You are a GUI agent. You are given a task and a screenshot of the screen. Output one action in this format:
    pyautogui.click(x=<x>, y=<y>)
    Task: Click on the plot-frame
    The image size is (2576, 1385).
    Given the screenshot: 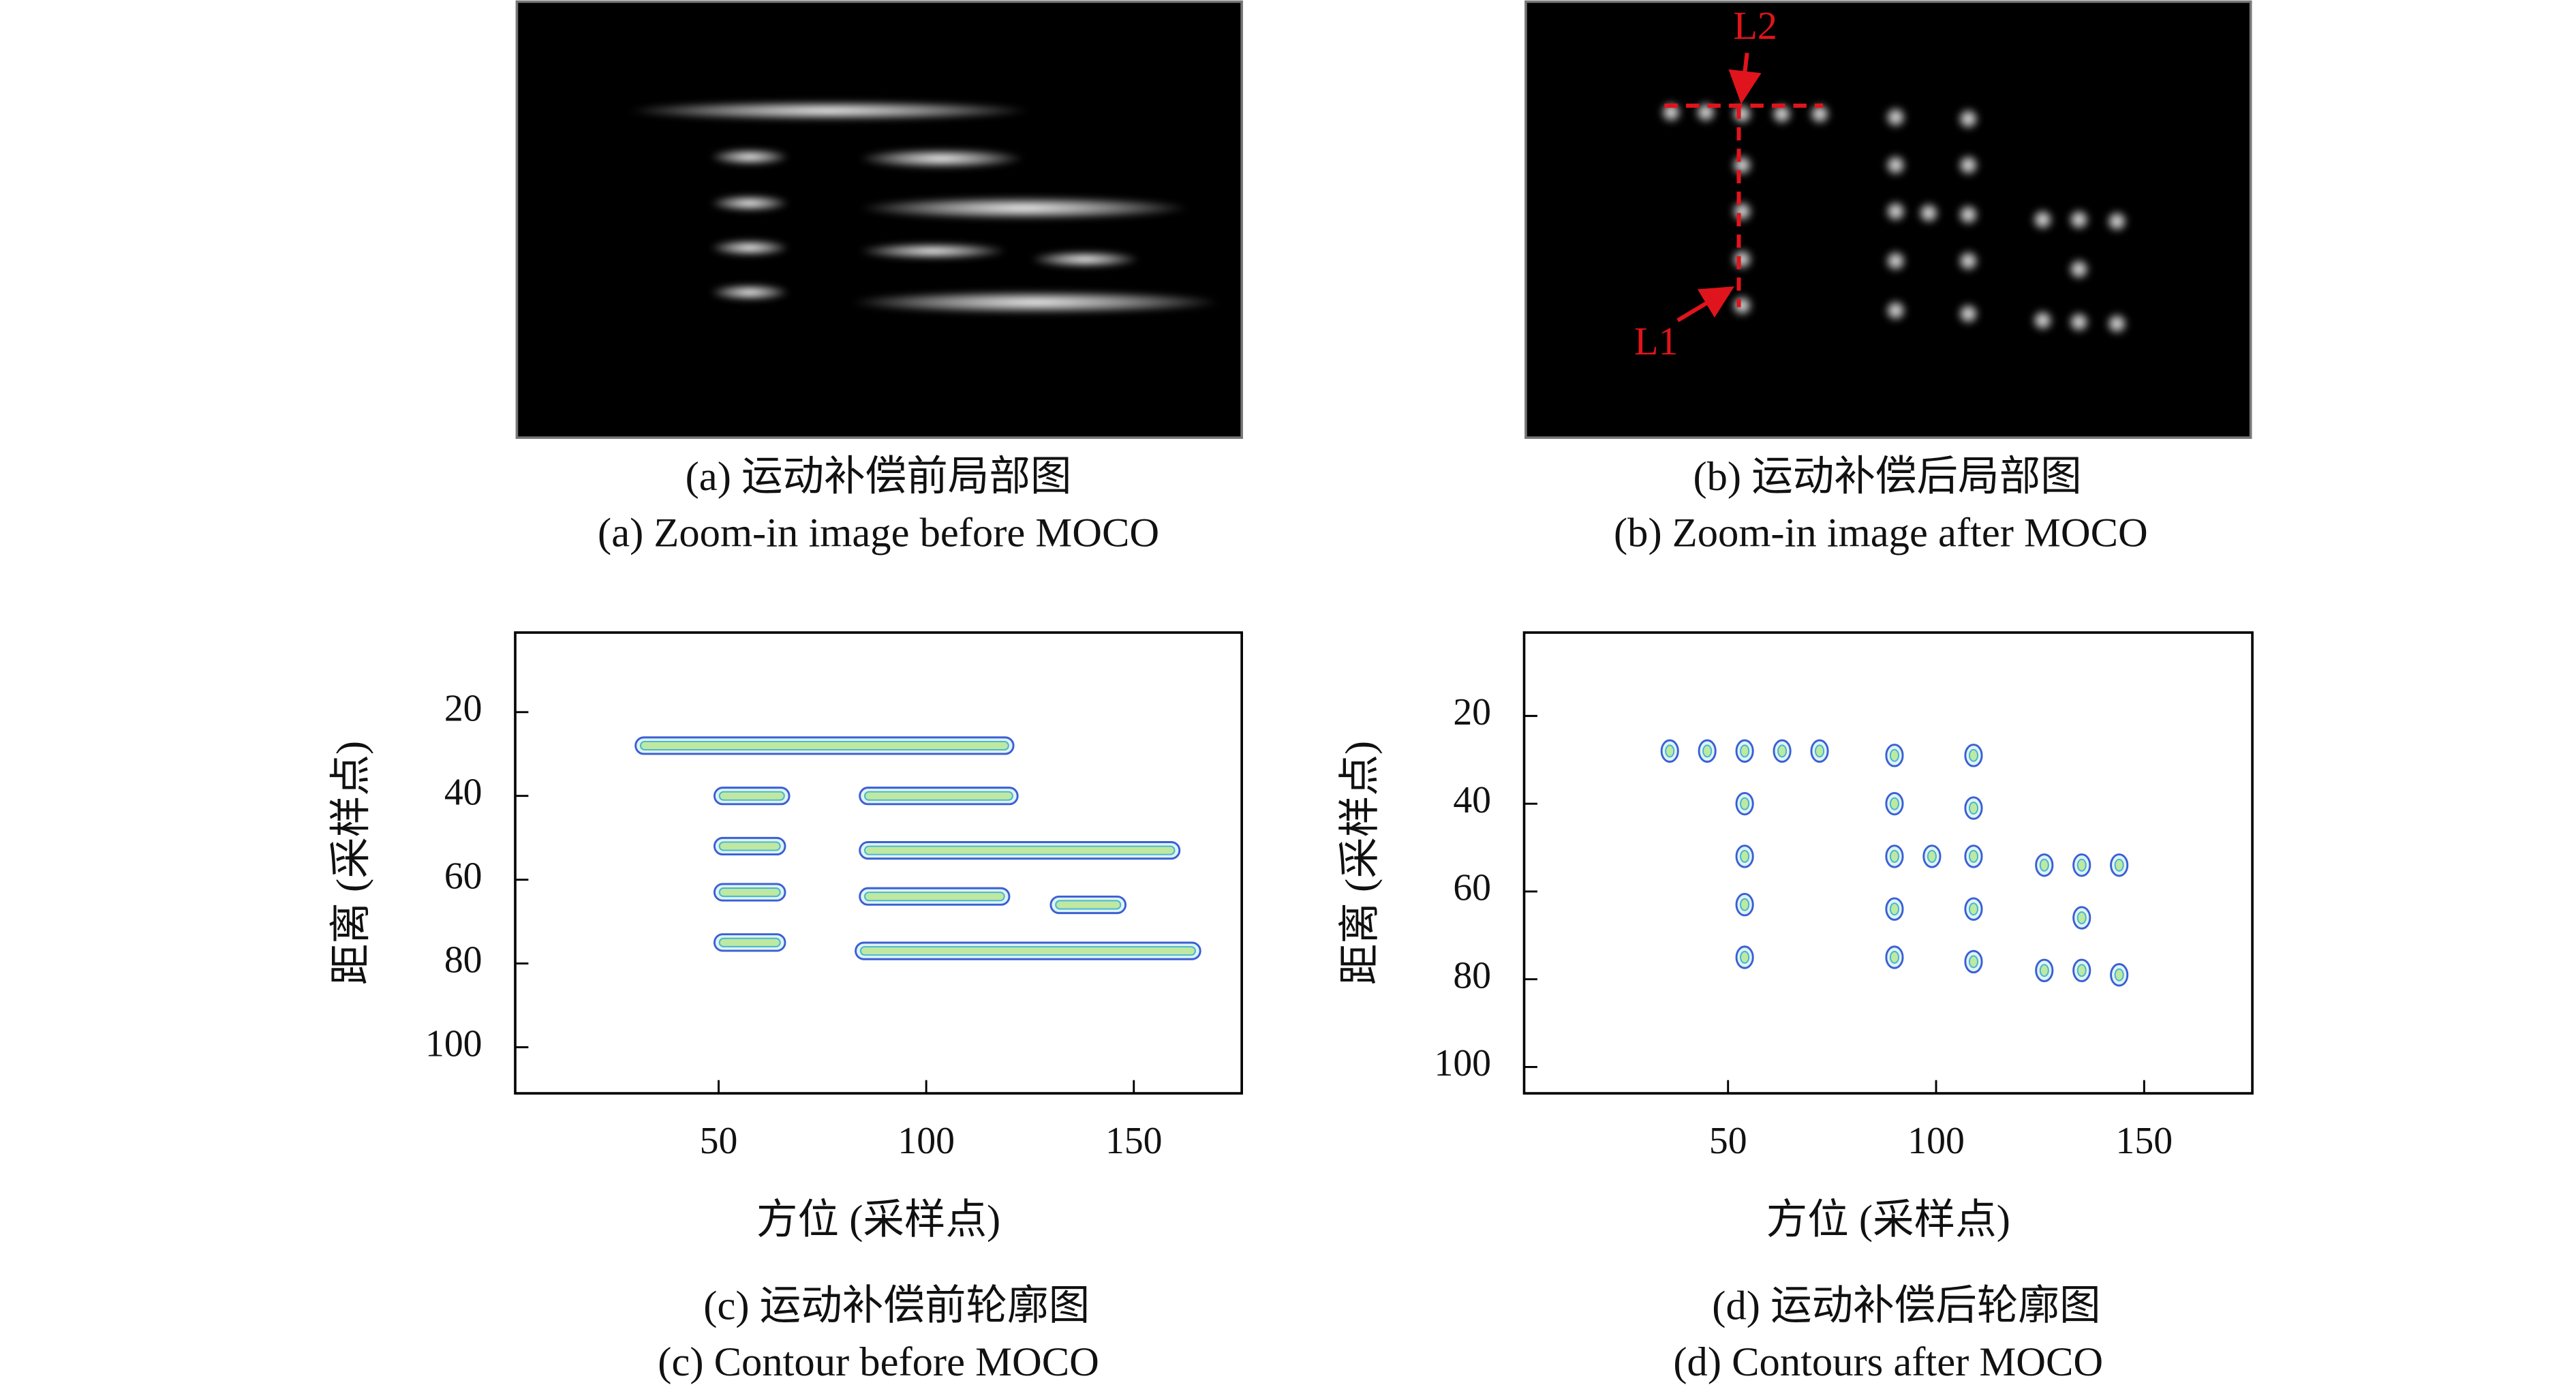 What is the action you would take?
    pyautogui.click(x=878, y=863)
    